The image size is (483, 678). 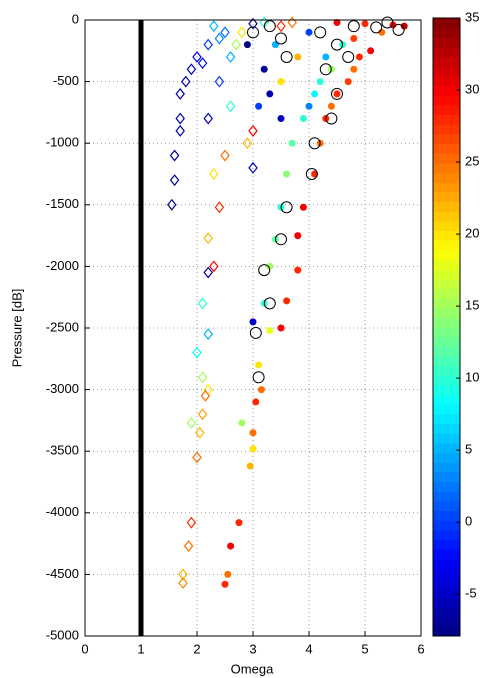 I want to click on y-tick-label: -2500, so click(x=62, y=326).